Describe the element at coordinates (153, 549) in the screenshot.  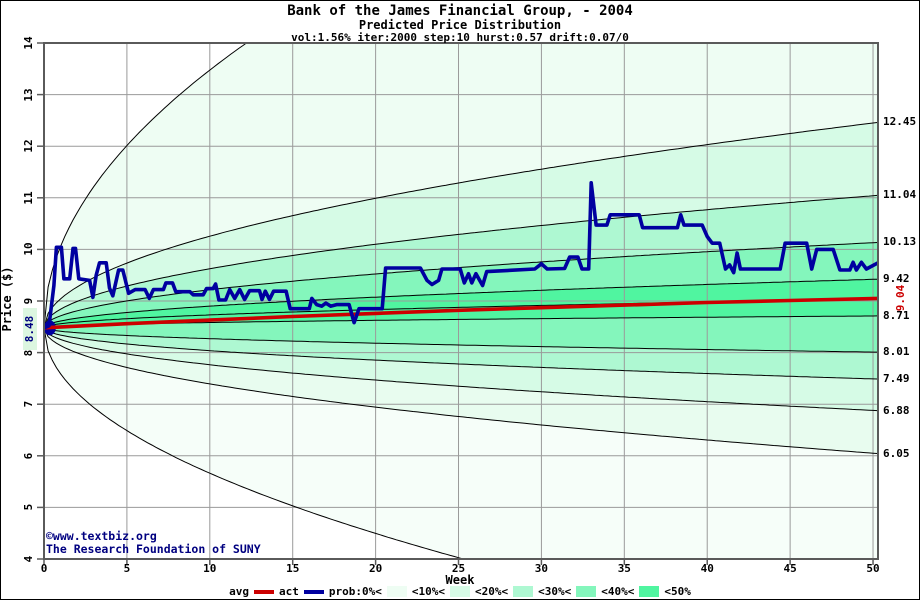
I see `copyright-org: The Research Foundation of SUNY` at that location.